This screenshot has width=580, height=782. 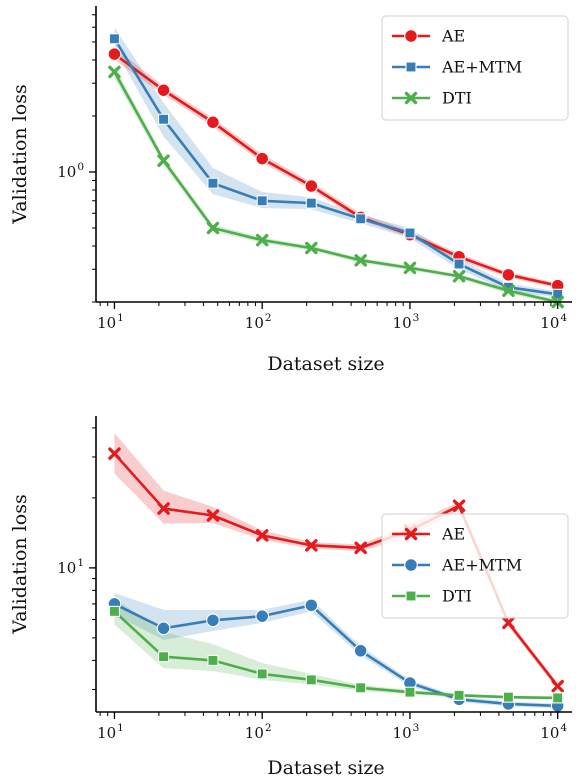 I want to click on y-ticks: 100, so click(x=76, y=158).